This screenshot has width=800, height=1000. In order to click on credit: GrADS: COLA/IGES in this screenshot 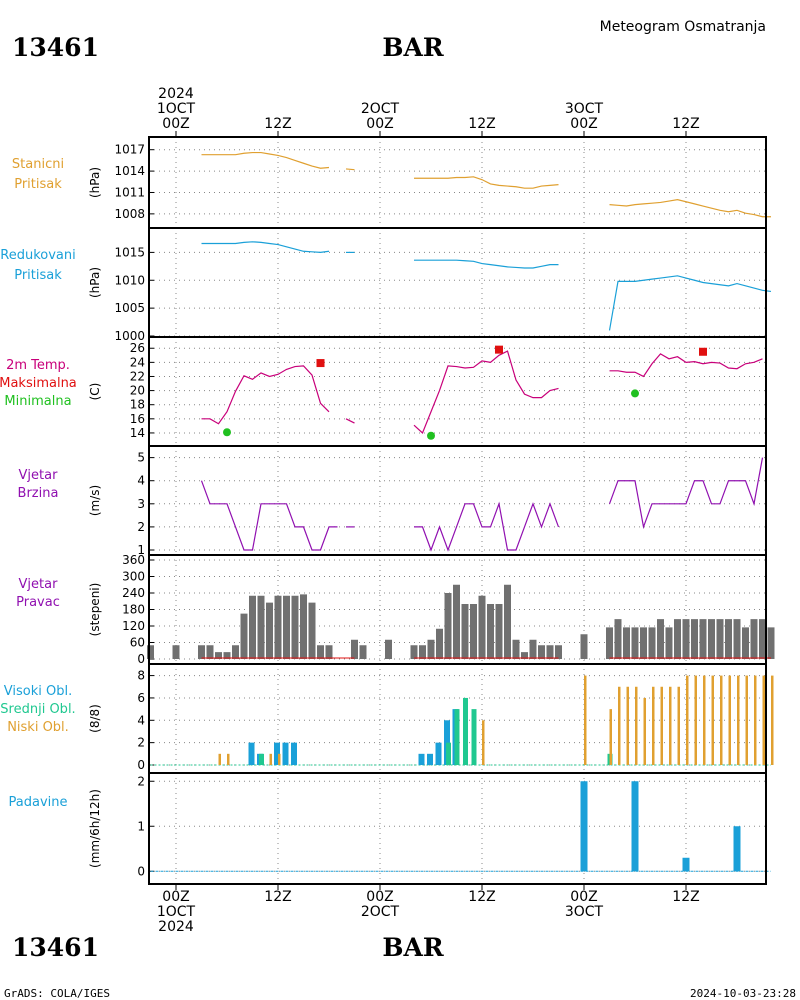, I will do `click(57, 993)`.